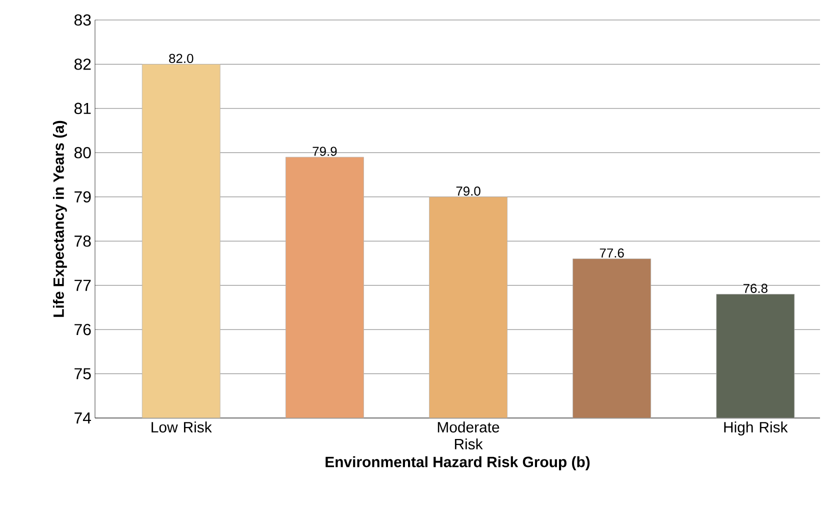 This screenshot has width=830, height=518. Describe the element at coordinates (458, 463) in the screenshot. I see `x-axis-title: Environmental Hazard Risk Group (b)` at that location.